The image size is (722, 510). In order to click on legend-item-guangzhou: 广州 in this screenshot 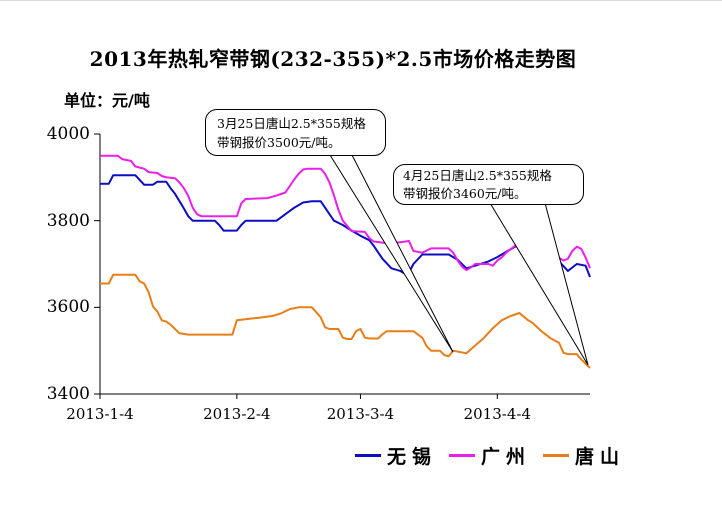, I will do `click(490, 455)`.